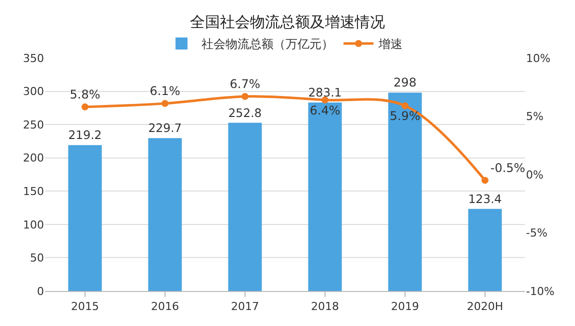 The height and width of the screenshot is (326, 575). I want to click on x-tick-label: 2015, so click(85, 307).